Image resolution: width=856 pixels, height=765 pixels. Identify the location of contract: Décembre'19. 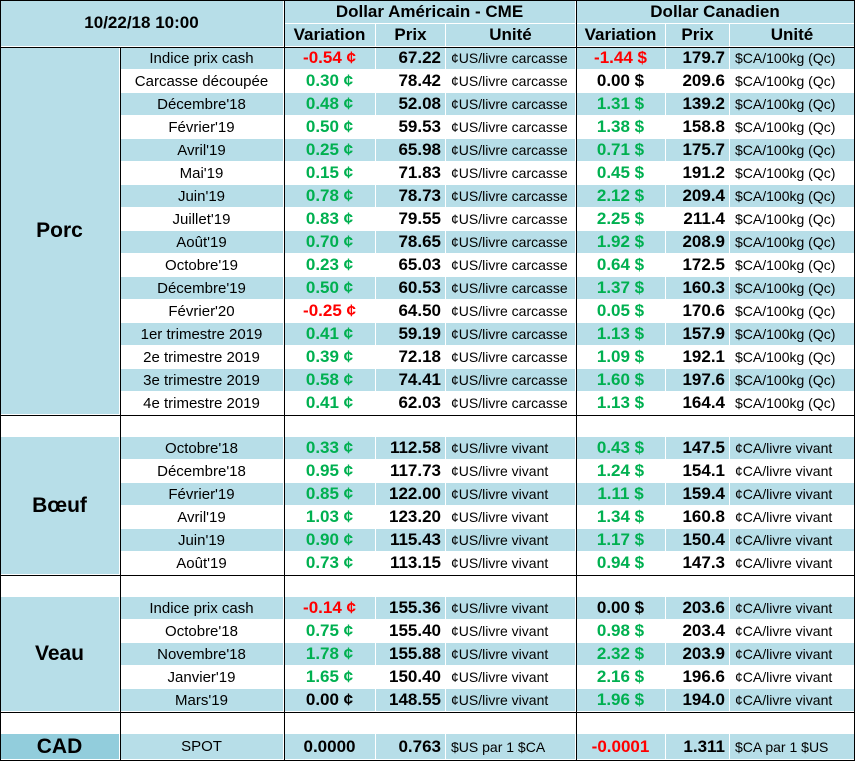
(202, 288).